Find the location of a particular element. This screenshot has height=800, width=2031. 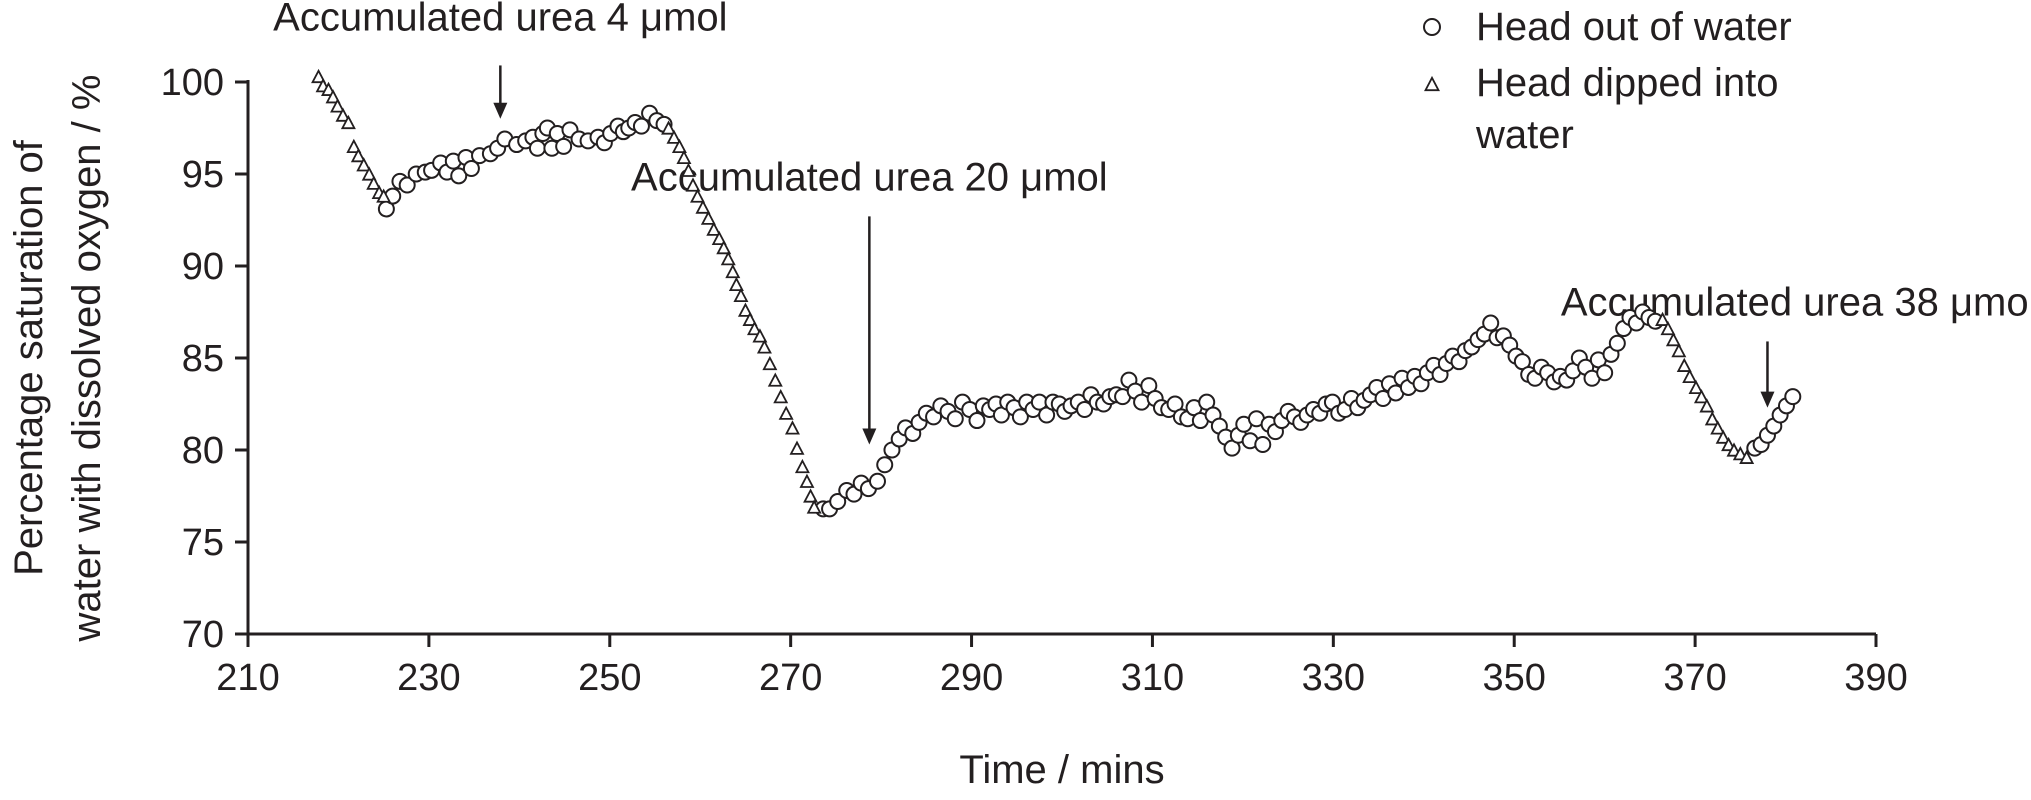

y-axis-title-line: Percentage saturation of is located at coordinates (29, 357).